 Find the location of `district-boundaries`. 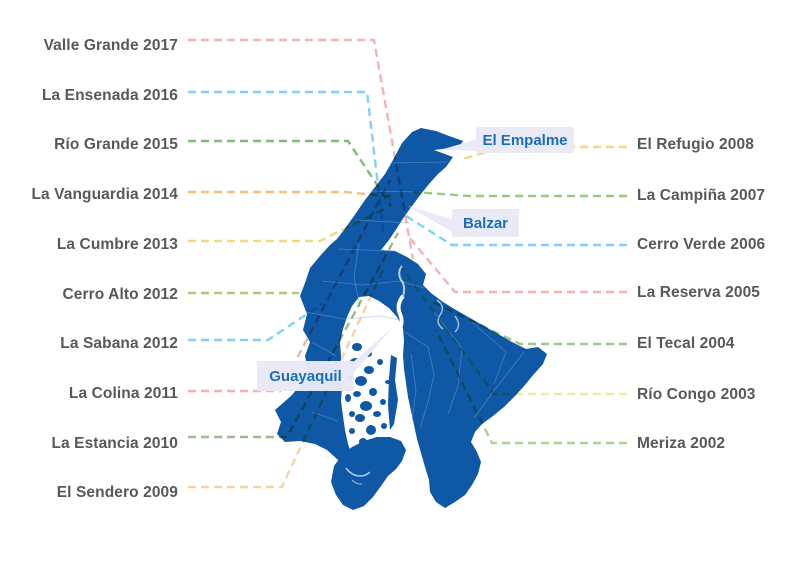

district-boundaries is located at coordinates (413, 295).